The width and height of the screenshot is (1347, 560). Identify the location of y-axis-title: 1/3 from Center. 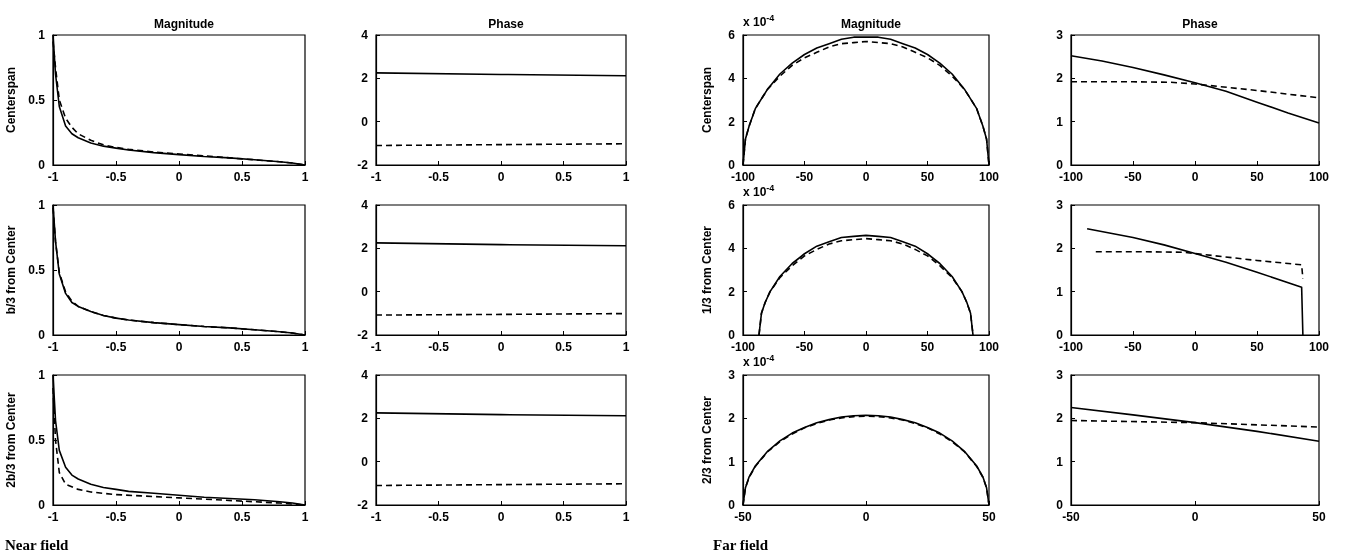
(707, 270).